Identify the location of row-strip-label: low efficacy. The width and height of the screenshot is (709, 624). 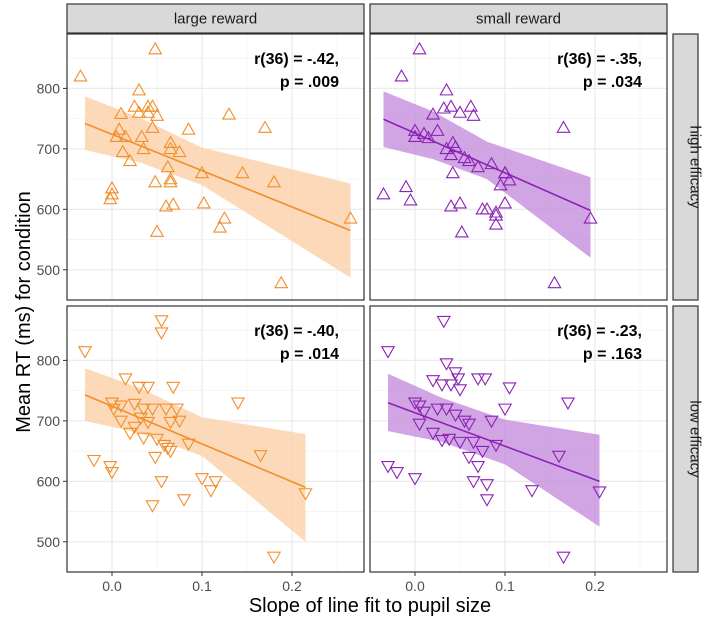
(695, 439).